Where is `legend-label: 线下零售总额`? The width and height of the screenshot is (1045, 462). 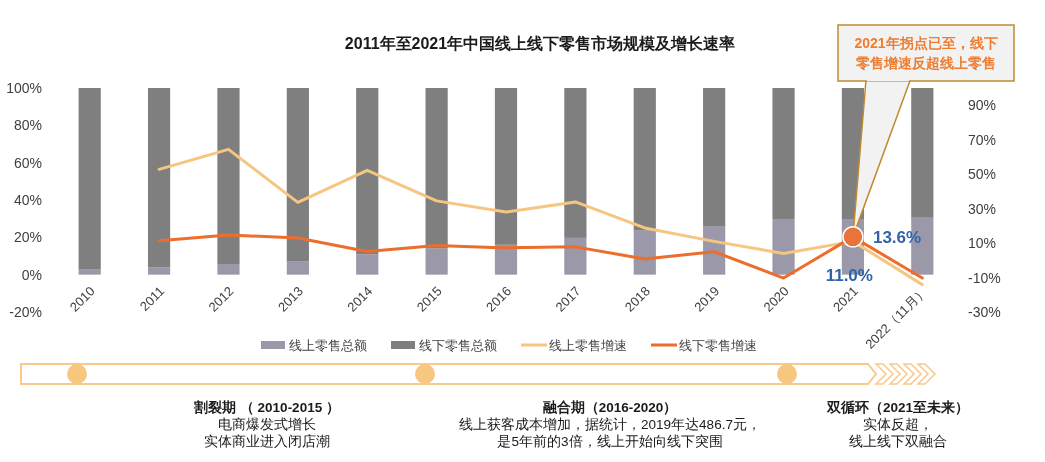 legend-label: 线下零售总额 is located at coordinates (458, 345).